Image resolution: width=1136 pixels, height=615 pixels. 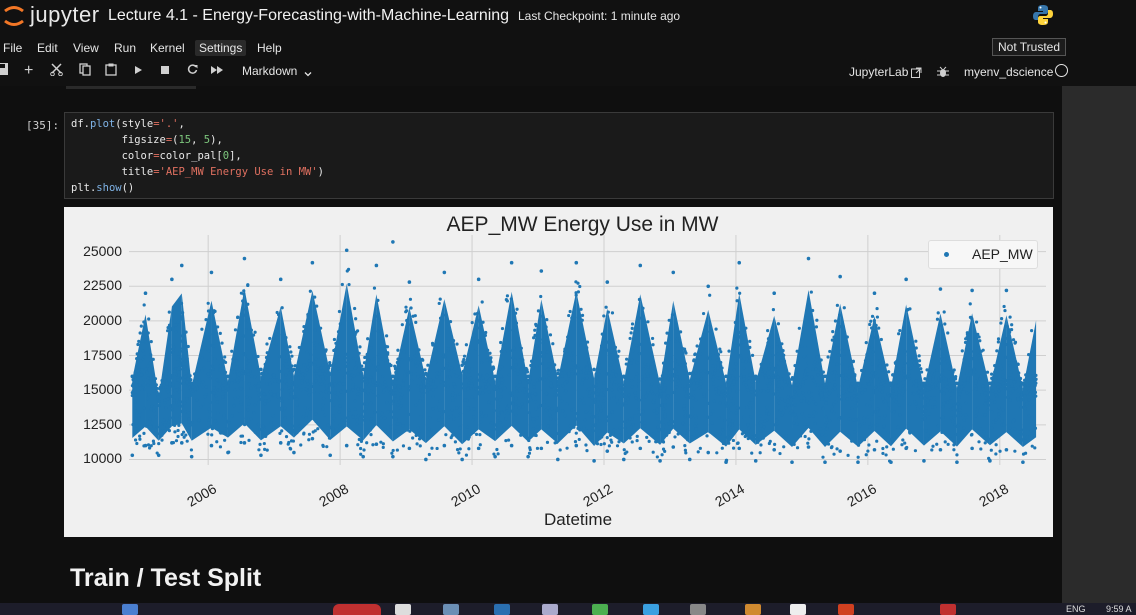 I want to click on menu-edit: Edit, so click(x=47, y=48).